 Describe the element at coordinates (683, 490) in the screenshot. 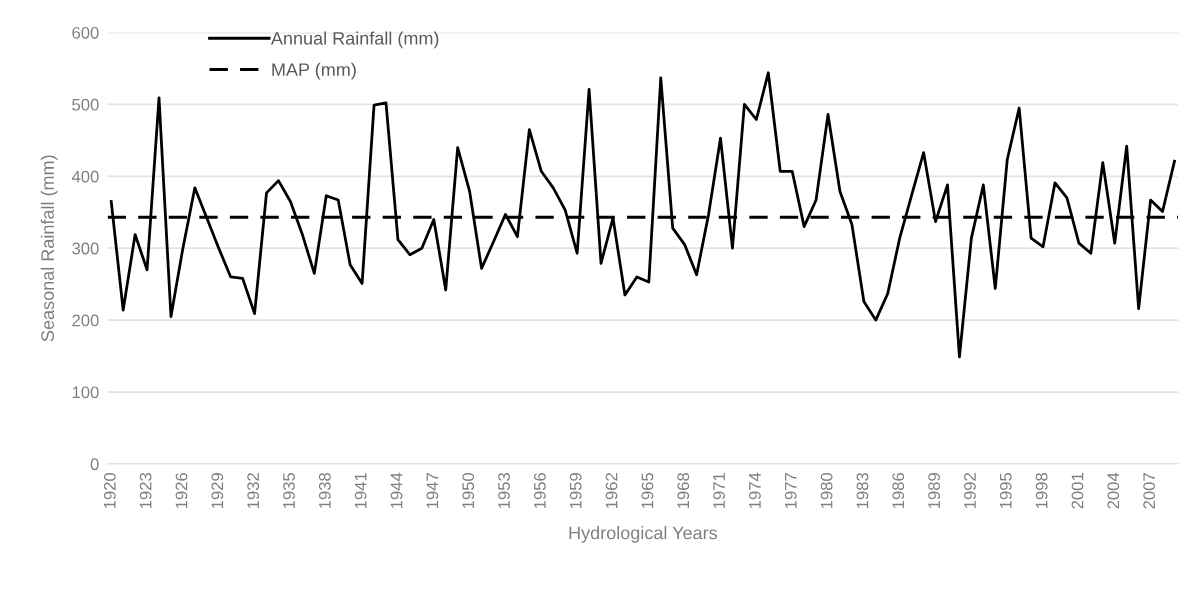

I see `x-tick-label: 1968` at that location.